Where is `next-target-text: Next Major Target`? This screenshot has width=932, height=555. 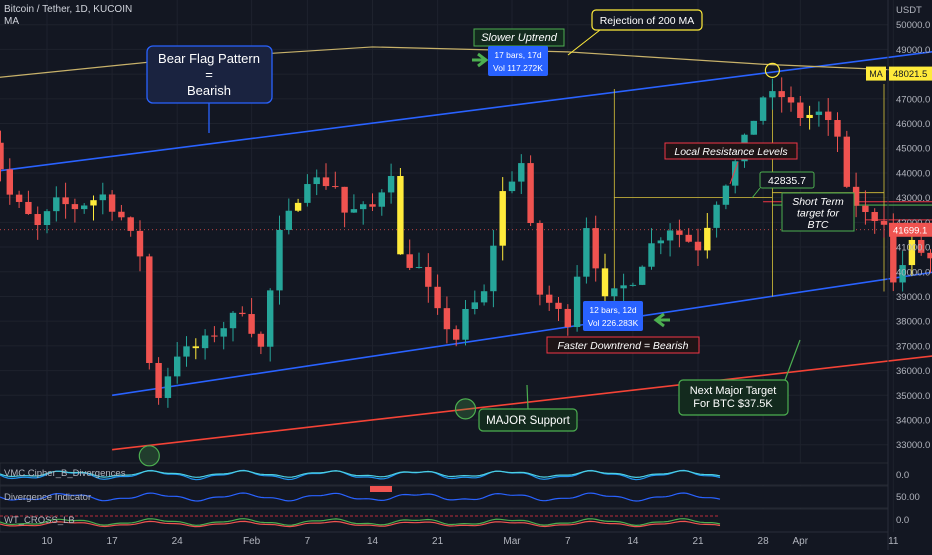
next-target-text: Next Major Target is located at coordinates (733, 391).